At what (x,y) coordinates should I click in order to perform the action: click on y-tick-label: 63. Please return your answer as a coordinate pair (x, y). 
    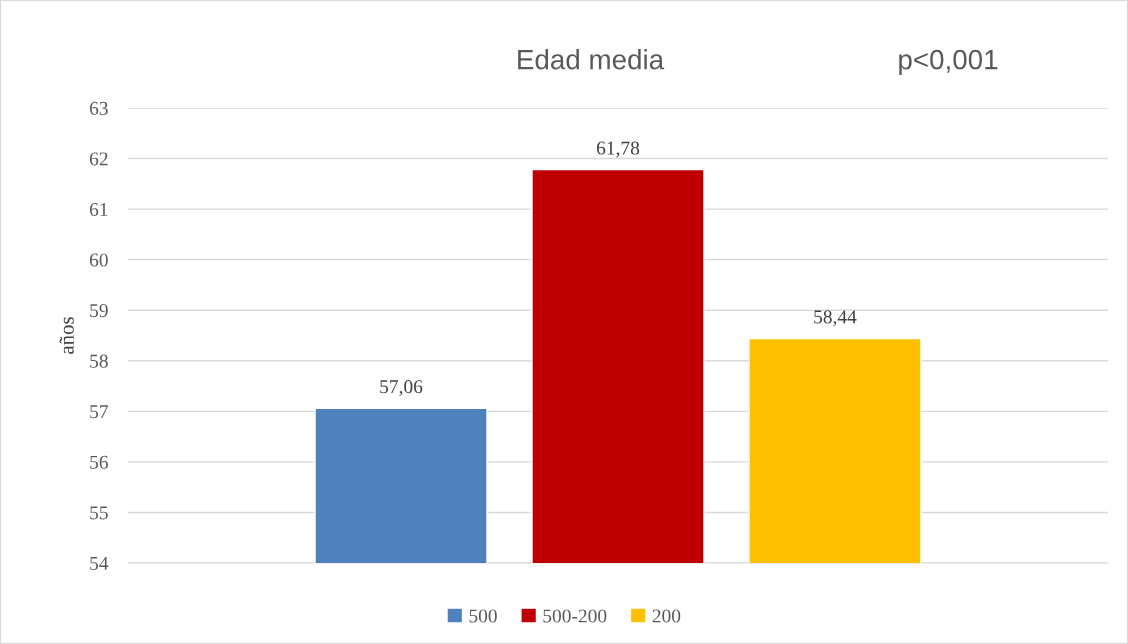
    Looking at the image, I should click on (98, 108).